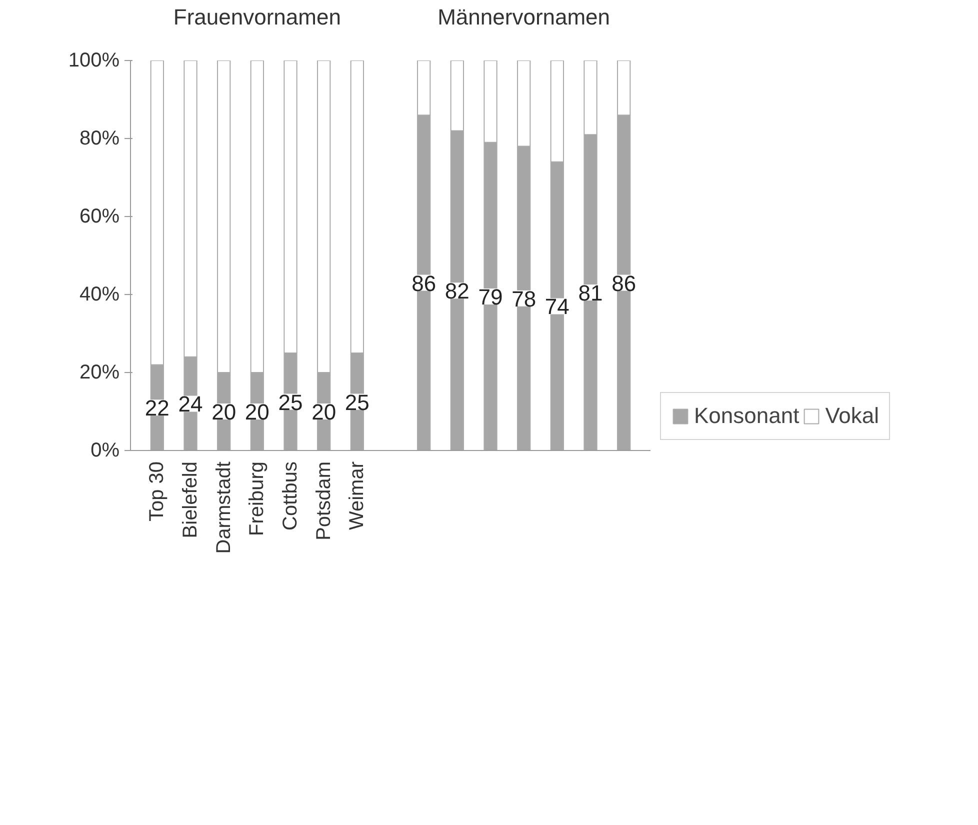 This screenshot has width=978, height=825. What do you see at coordinates (291, 495) in the screenshot?
I see `x-tick-label: Cottbus` at bounding box center [291, 495].